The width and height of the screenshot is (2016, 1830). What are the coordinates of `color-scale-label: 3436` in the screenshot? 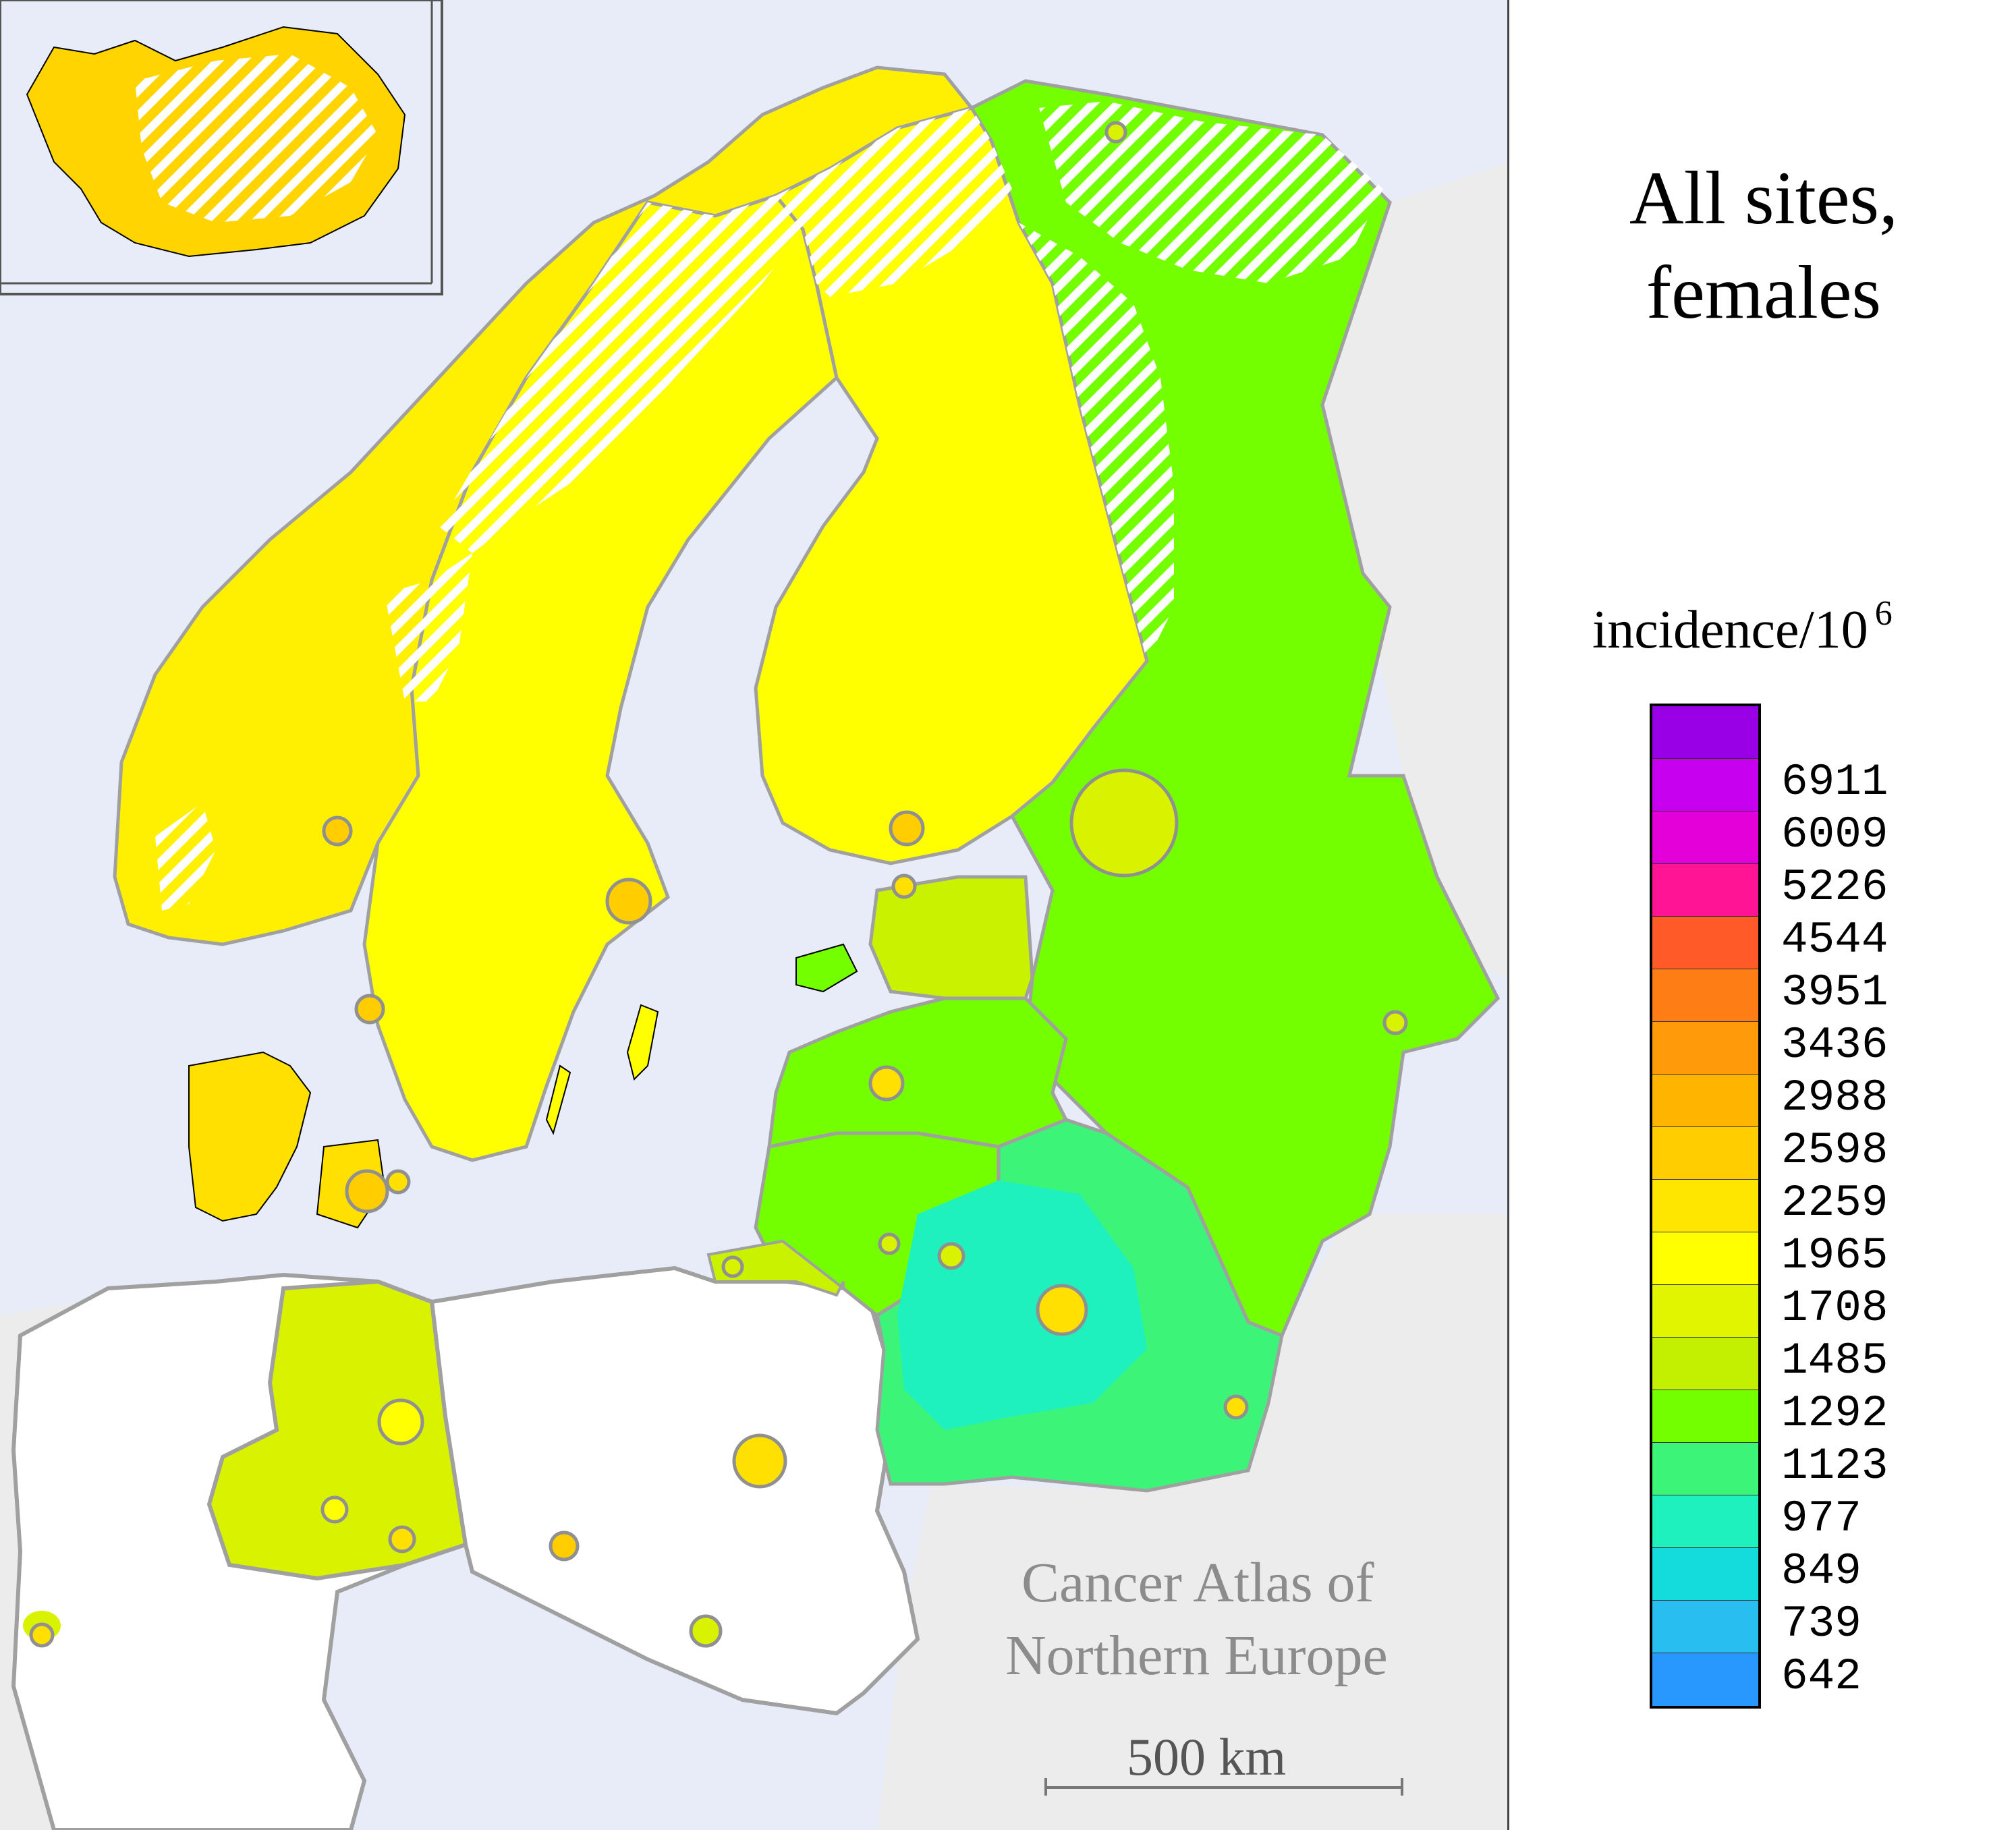 It's located at (1834, 1045).